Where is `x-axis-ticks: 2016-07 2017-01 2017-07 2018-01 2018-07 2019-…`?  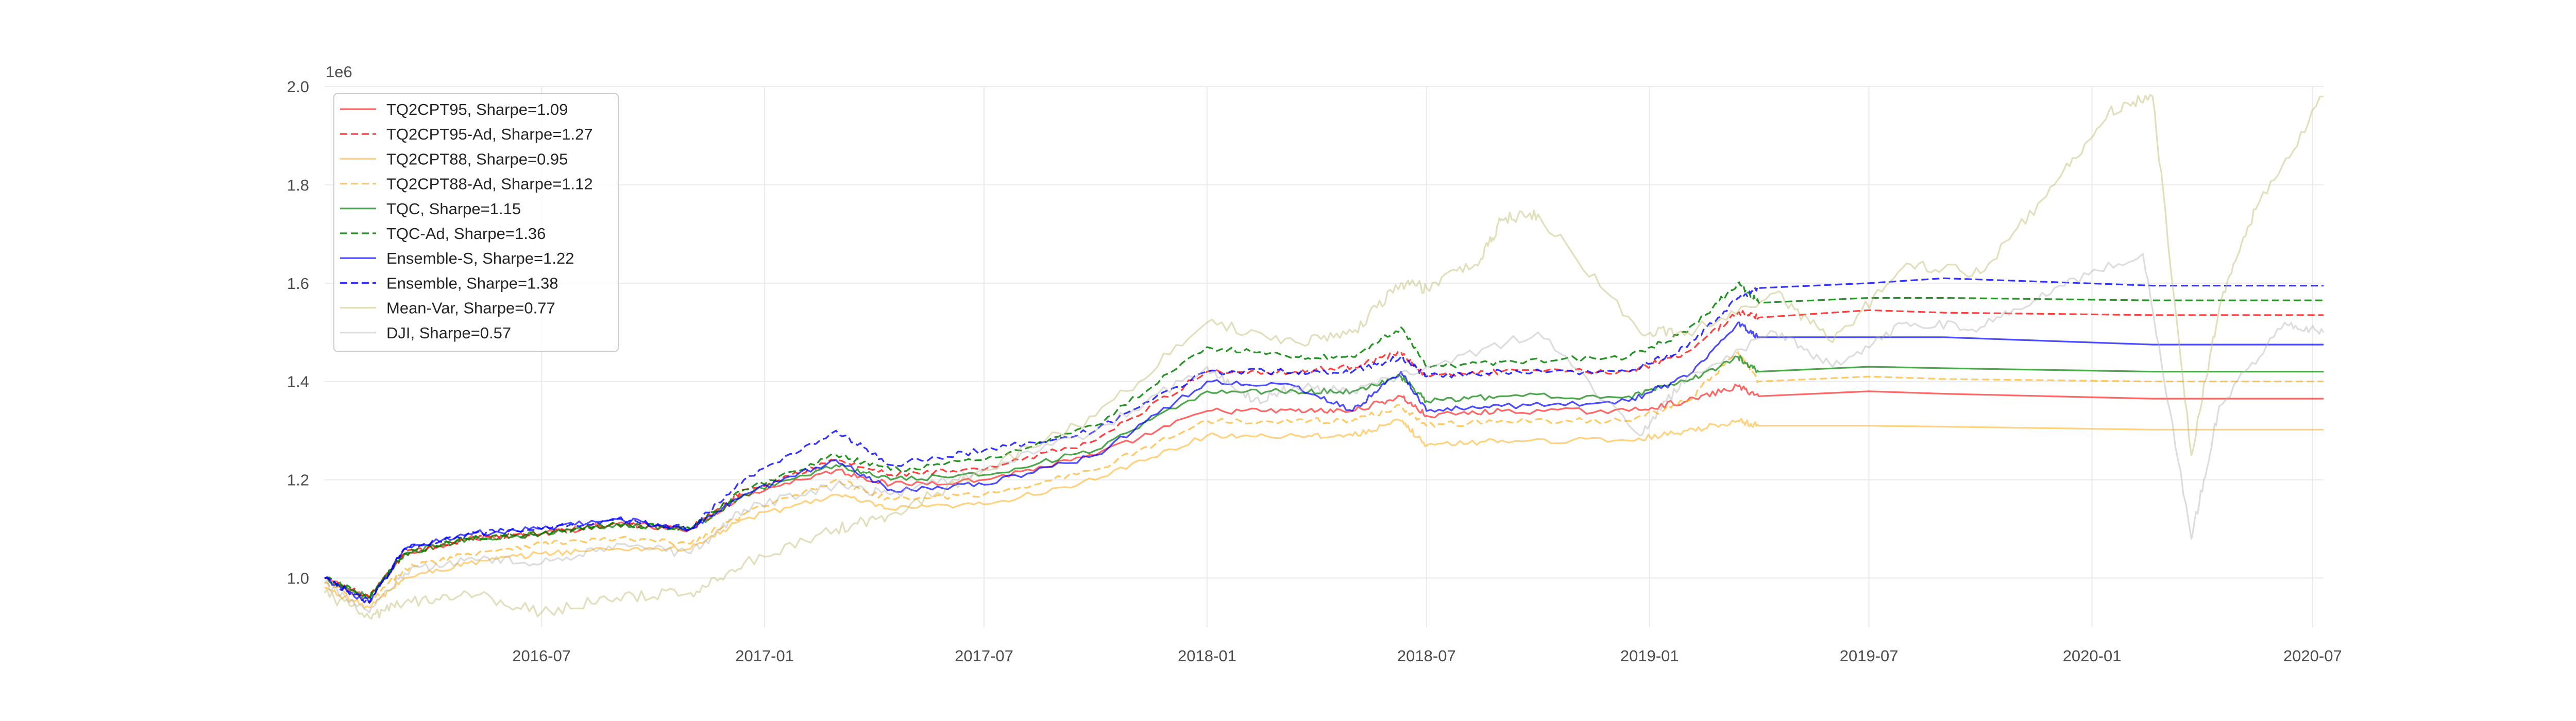
x-axis-ticks: 2016-07 2017-01 2017-07 2018-01 2018-07 2019-… is located at coordinates (1427, 656).